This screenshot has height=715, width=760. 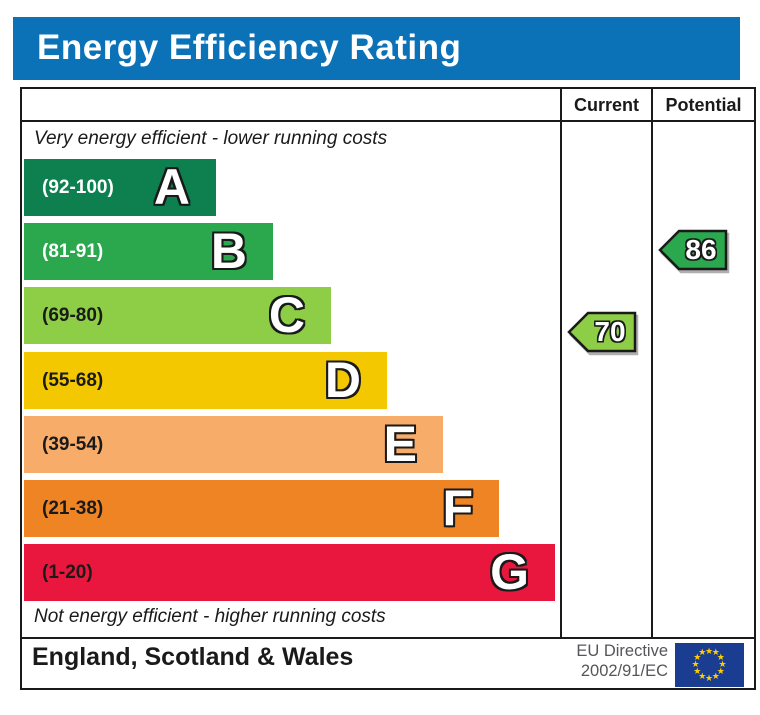 I want to click on potential-arrow-shape, so click(x=693, y=250).